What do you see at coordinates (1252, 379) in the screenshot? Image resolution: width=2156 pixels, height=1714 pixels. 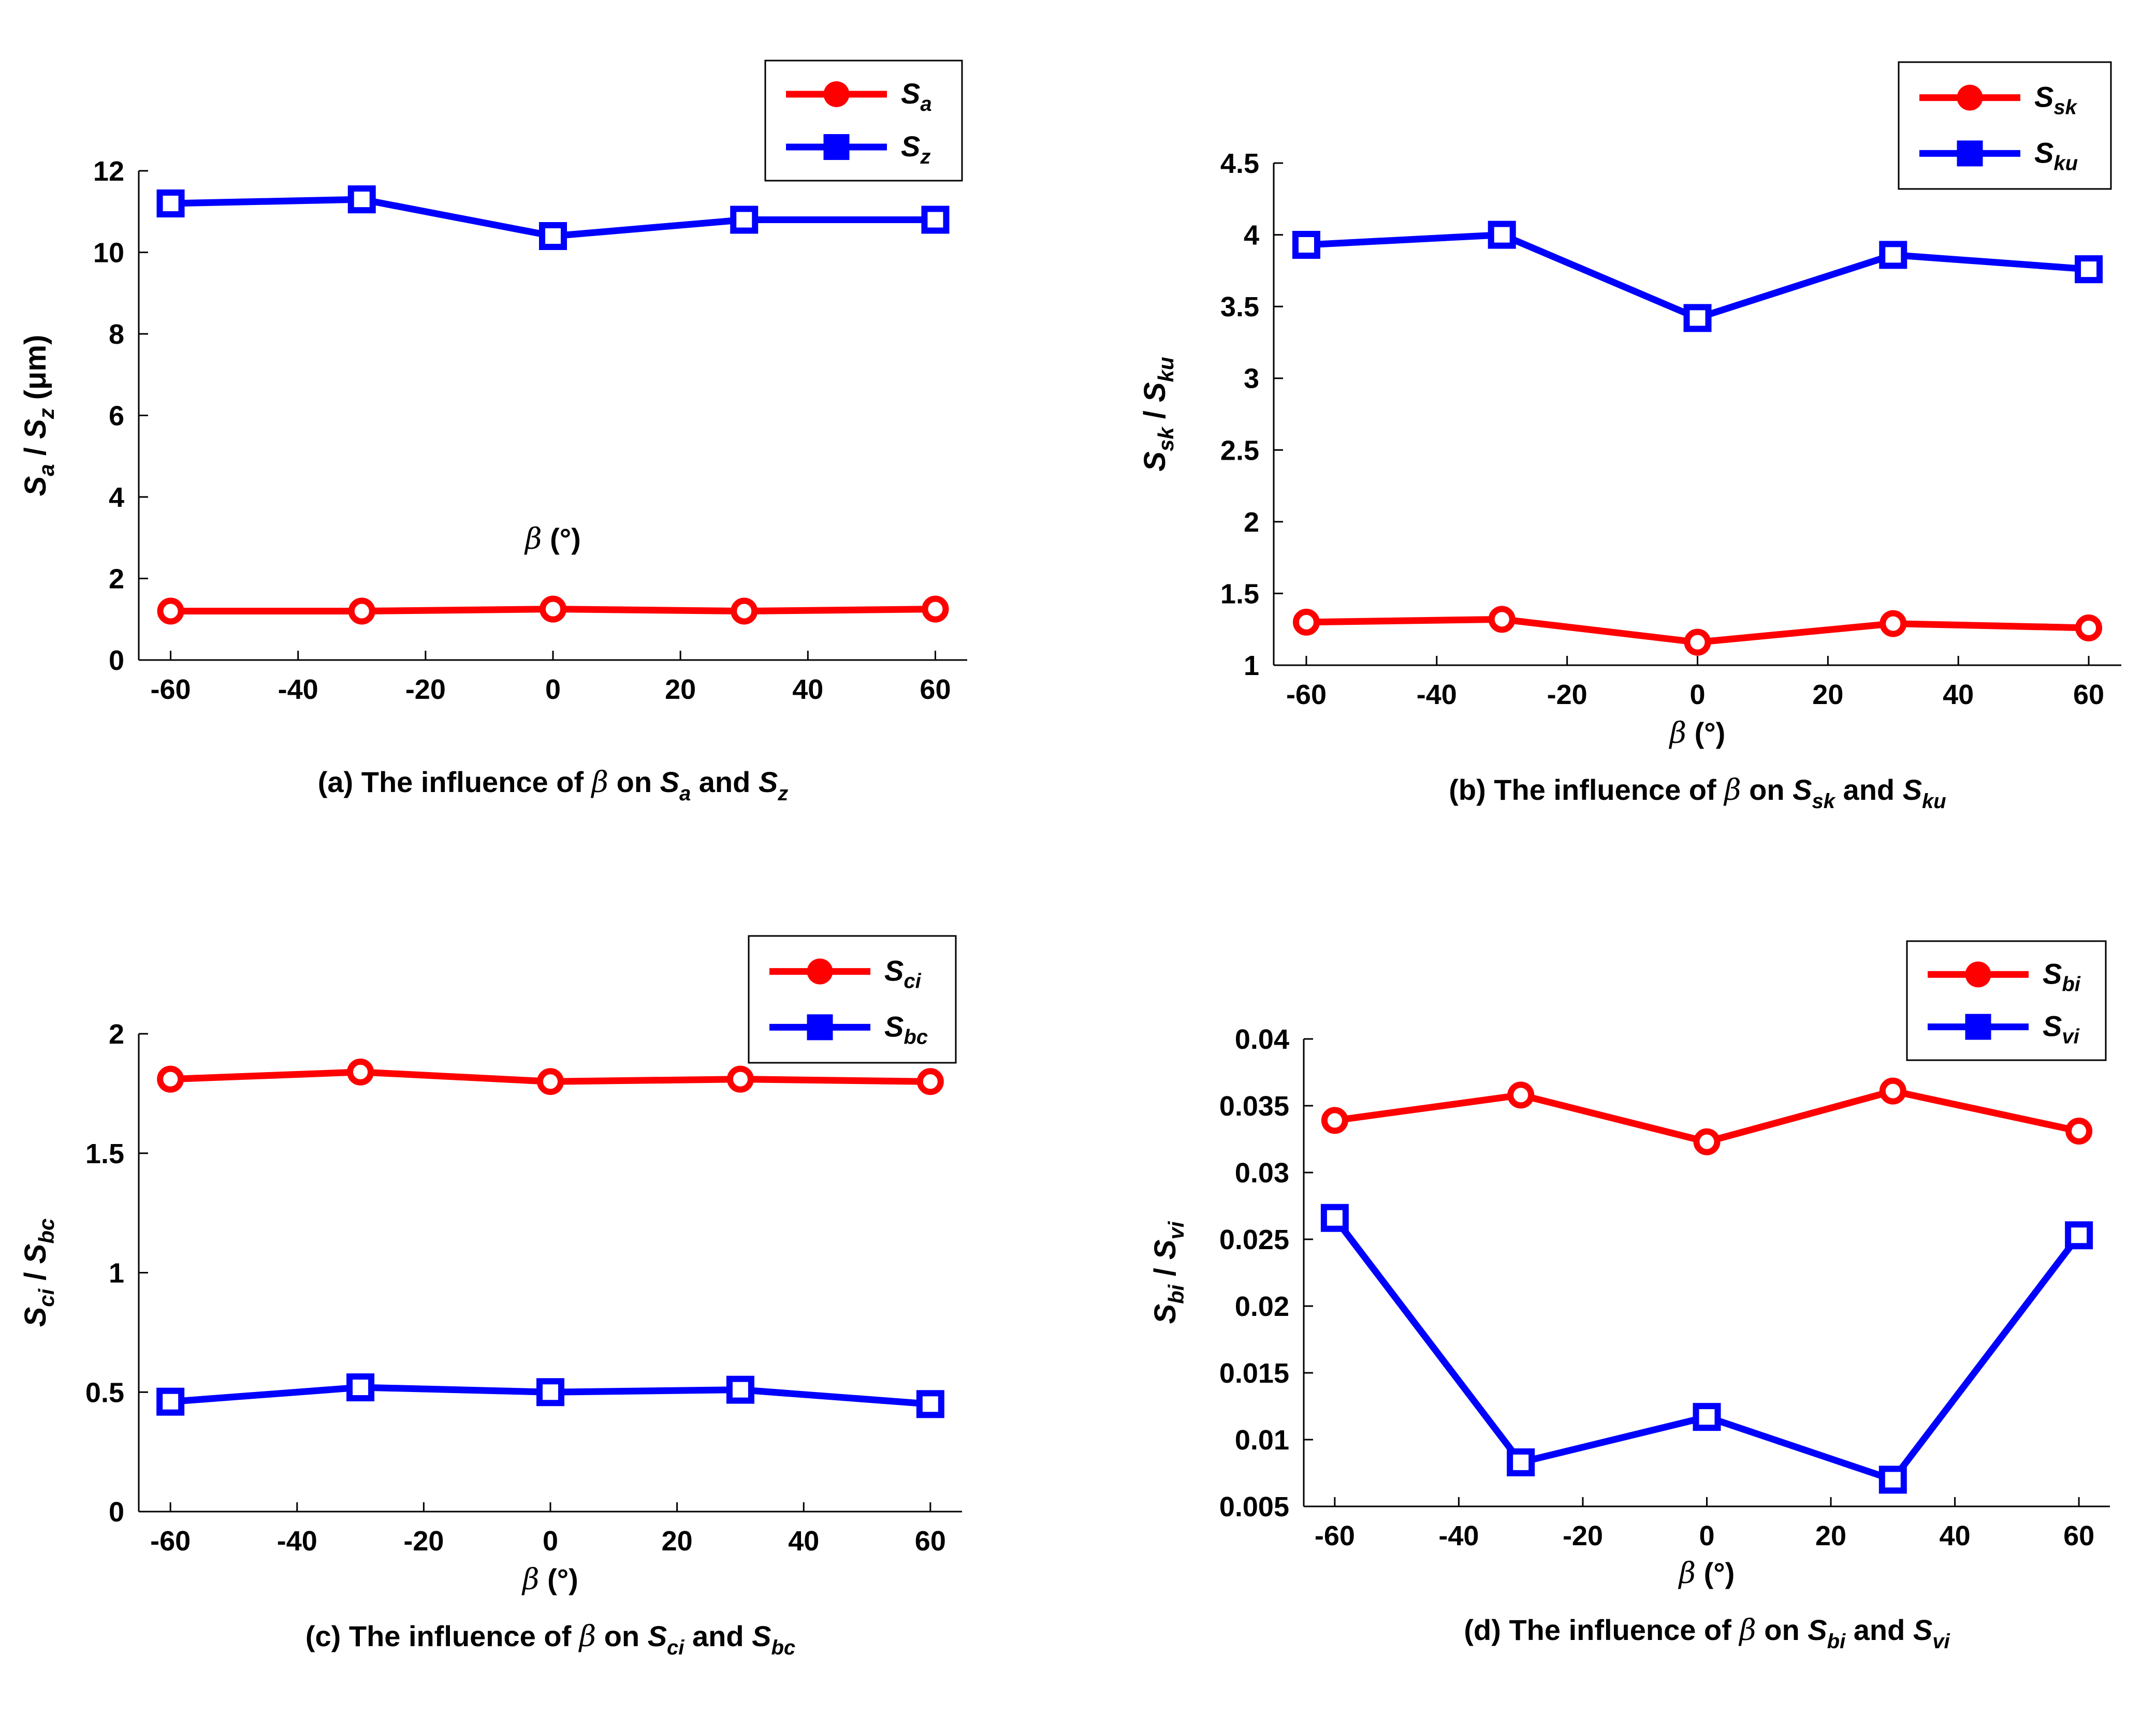 I see `chart-b-y-tick-label: 3` at bounding box center [1252, 379].